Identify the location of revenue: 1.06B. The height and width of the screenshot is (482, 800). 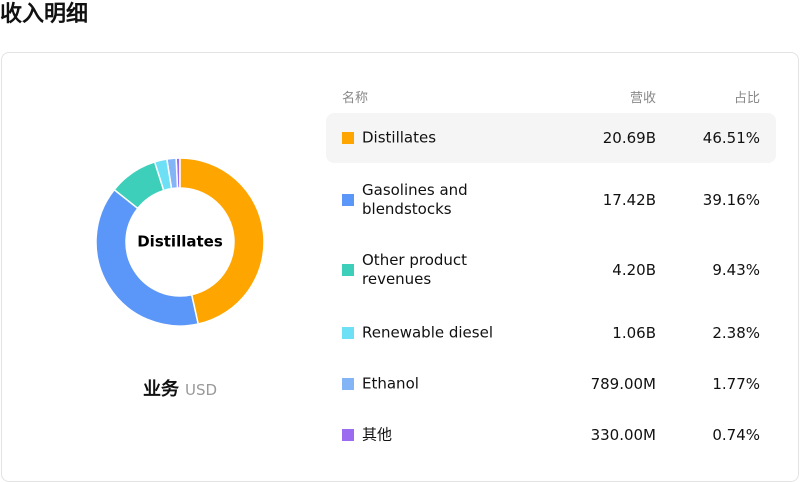
(634, 333).